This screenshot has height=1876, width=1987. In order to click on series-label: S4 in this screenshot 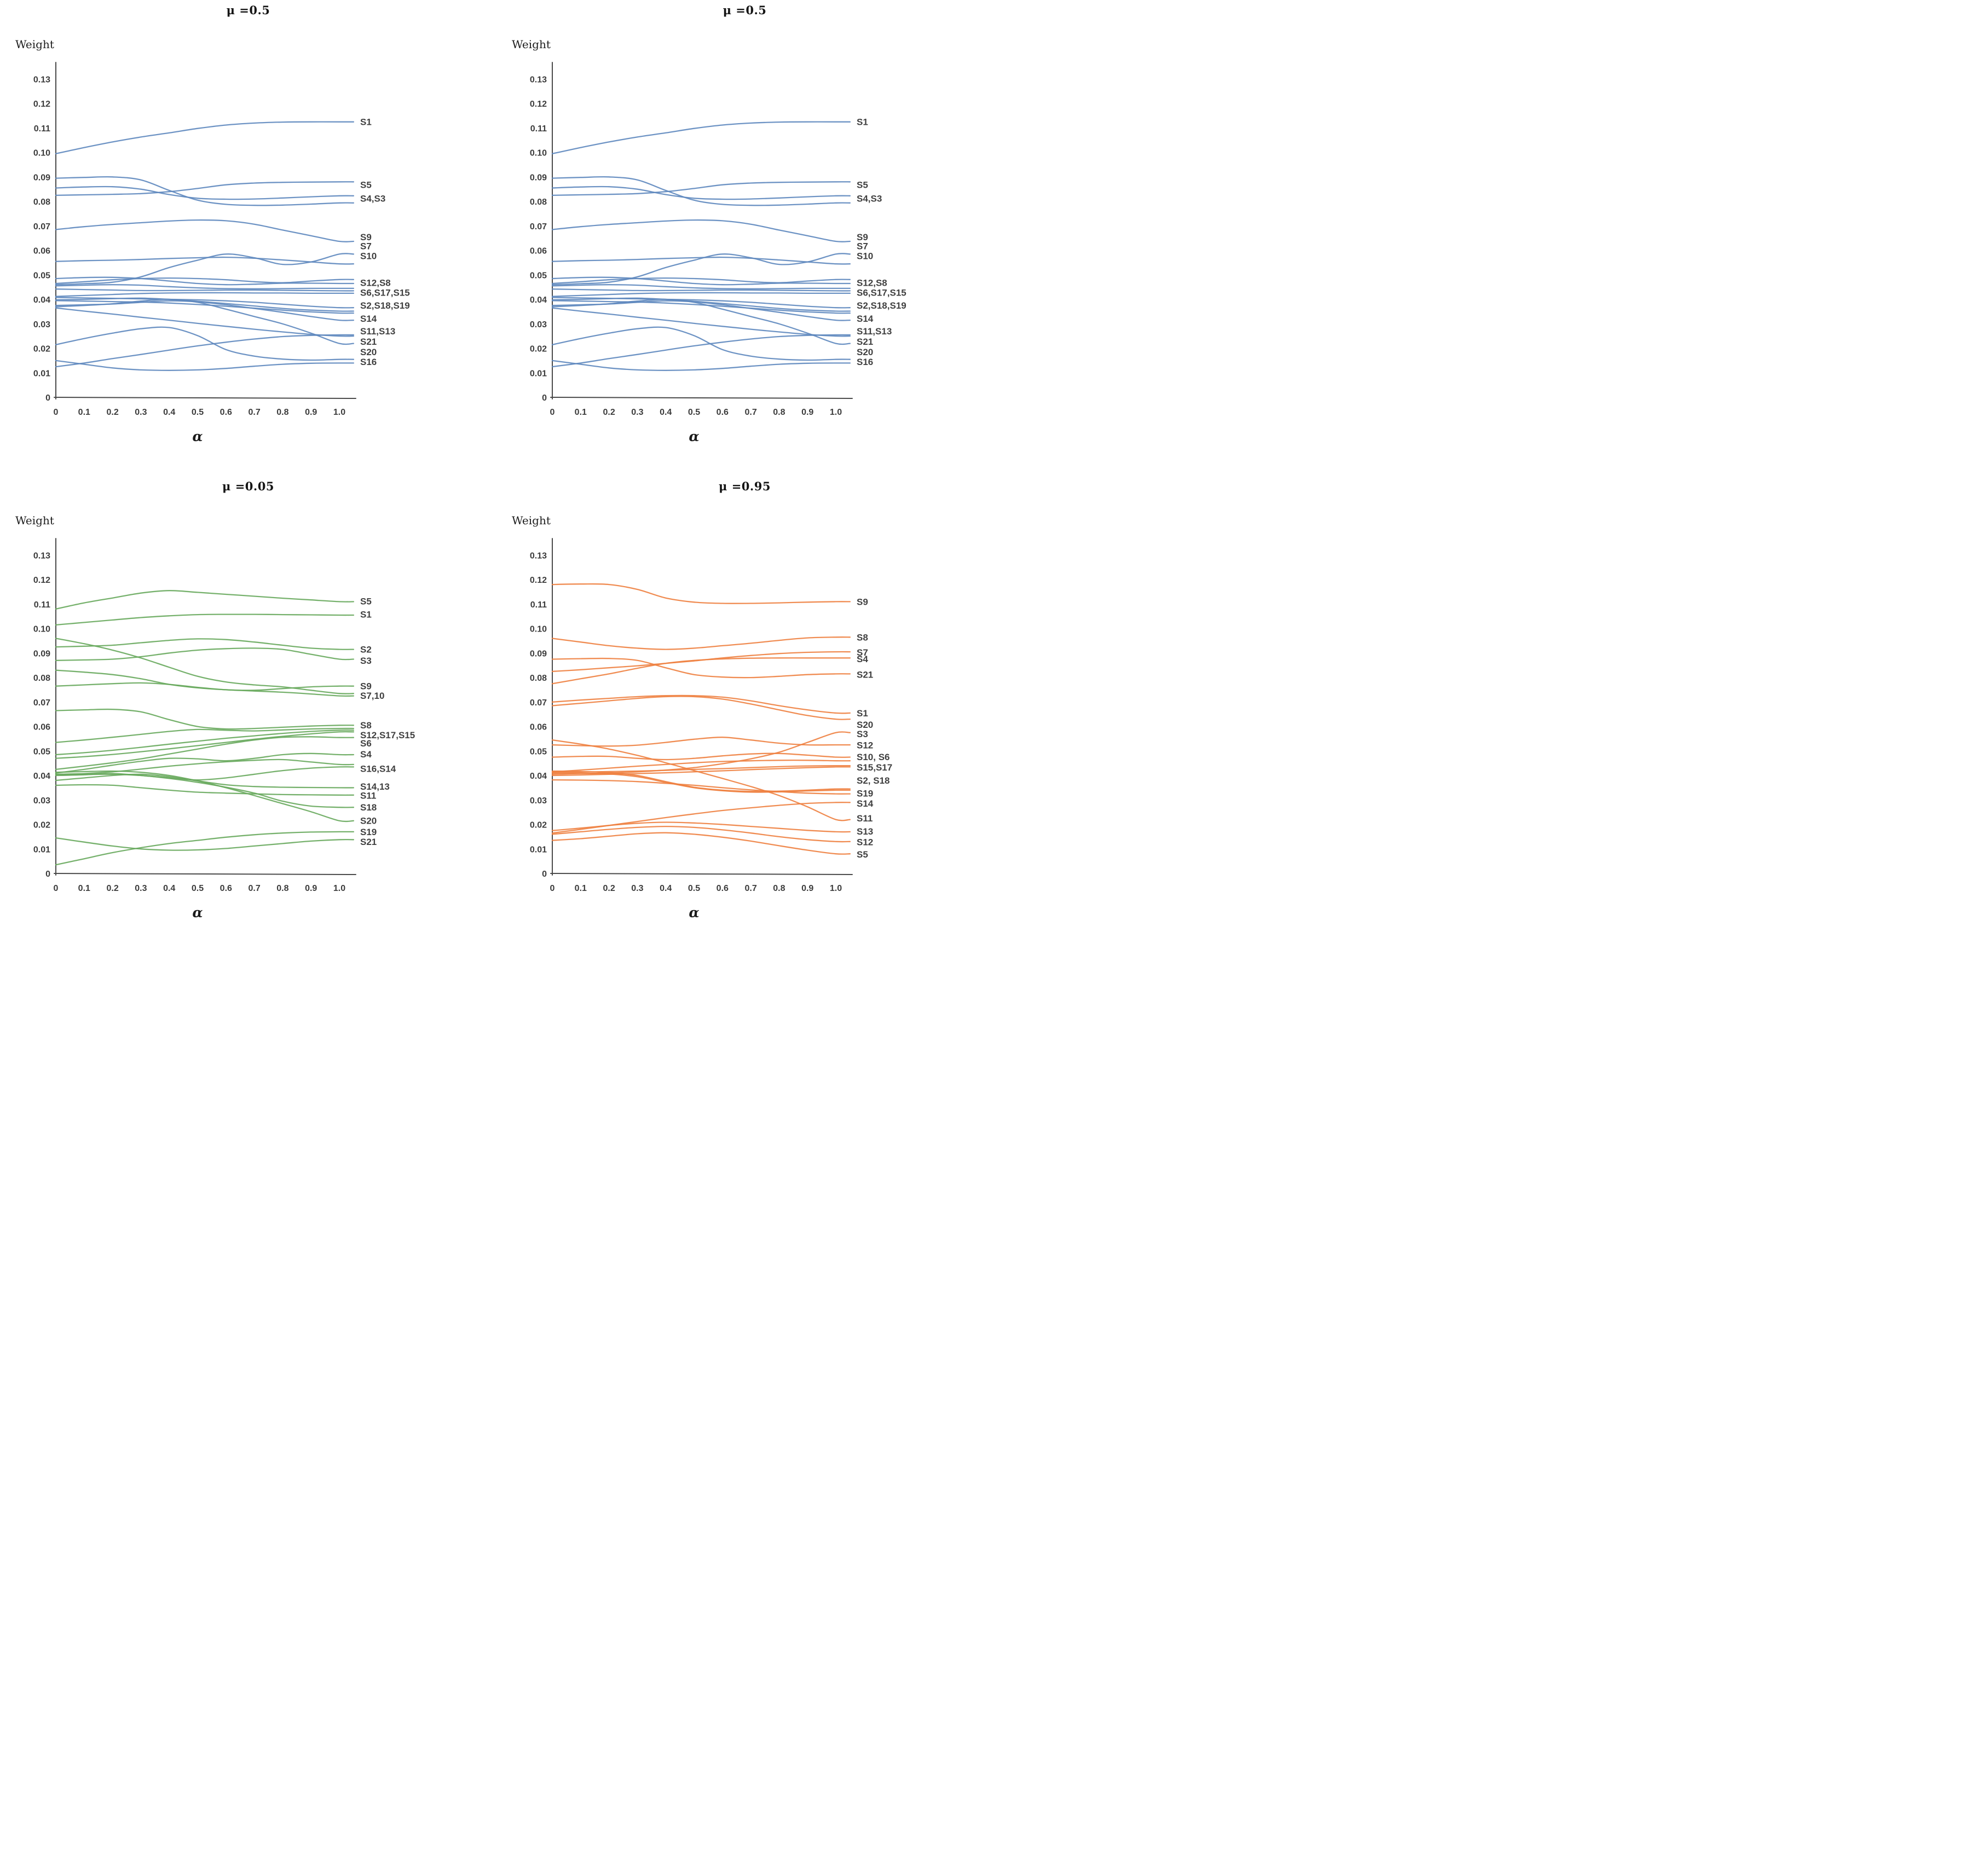, I will do `click(366, 754)`.